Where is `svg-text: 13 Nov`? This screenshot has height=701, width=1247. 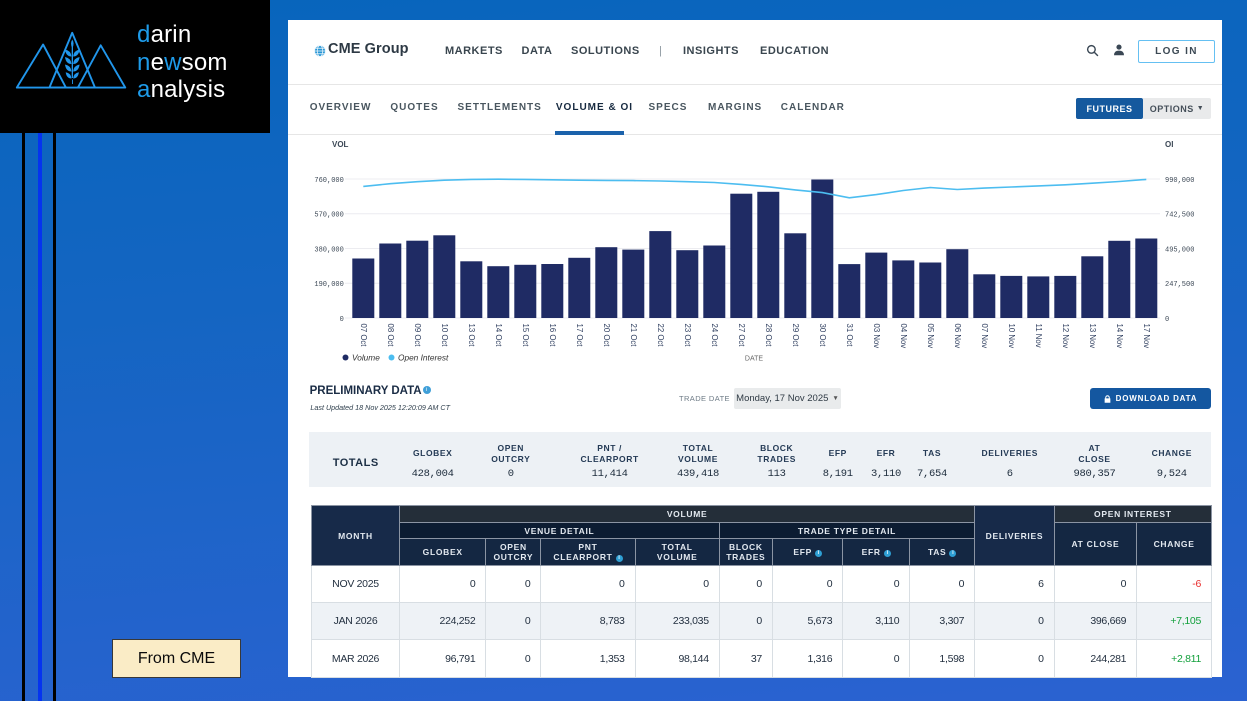 svg-text: 13 Nov is located at coordinates (1092, 336).